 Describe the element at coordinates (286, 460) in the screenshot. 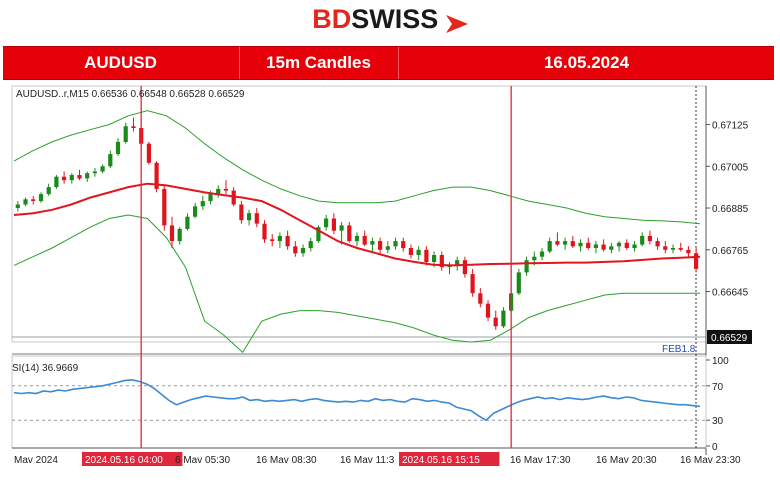

I see `time-axis-label: 16 Mav 08:30` at that location.